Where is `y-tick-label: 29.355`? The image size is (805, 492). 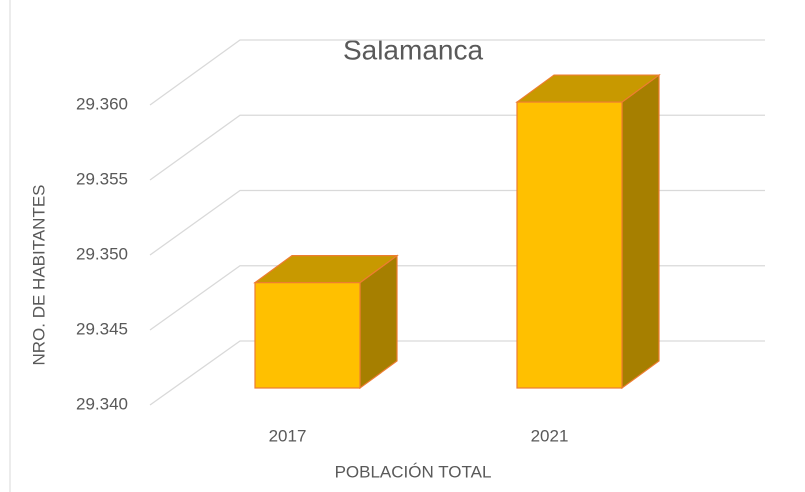 y-tick-label: 29.355 is located at coordinates (102, 178).